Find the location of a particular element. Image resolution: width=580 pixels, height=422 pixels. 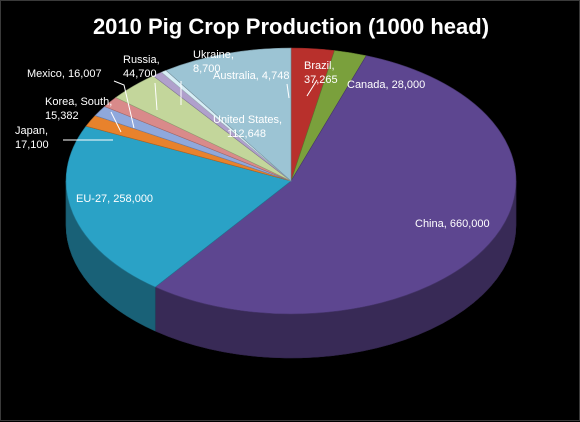

data-label-china: China, 660,000 is located at coordinates (452, 224).